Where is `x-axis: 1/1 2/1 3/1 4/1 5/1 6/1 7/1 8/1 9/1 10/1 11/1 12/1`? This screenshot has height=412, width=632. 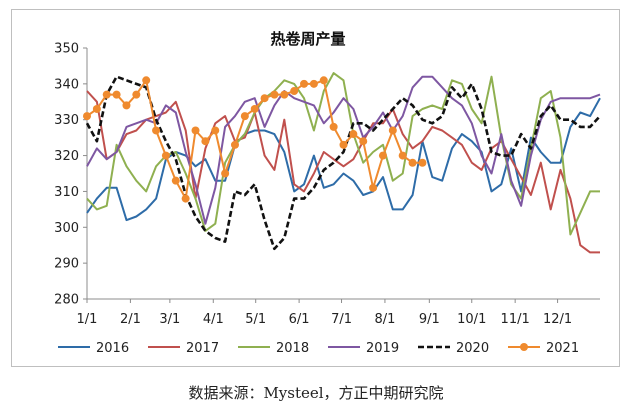 x-axis: 1/1 2/1 3/1 4/1 5/1 6/1 7/1 8/1 9/1 10/1 11/1 12/1 is located at coordinates (338, 312).